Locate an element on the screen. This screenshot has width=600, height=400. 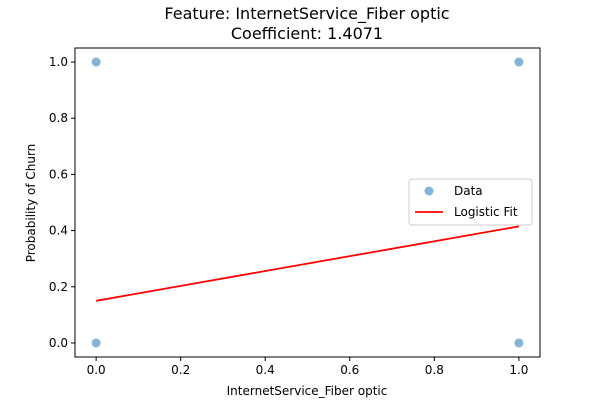
x-tick-label: 0.6 is located at coordinates (349, 370).